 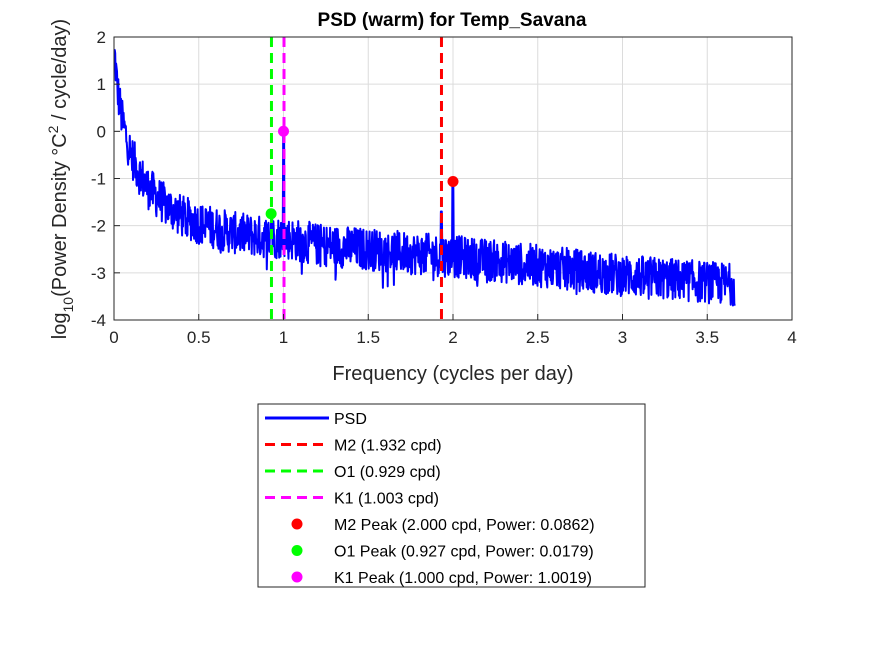 I want to click on x-tick-label: 0.5, so click(x=199, y=337).